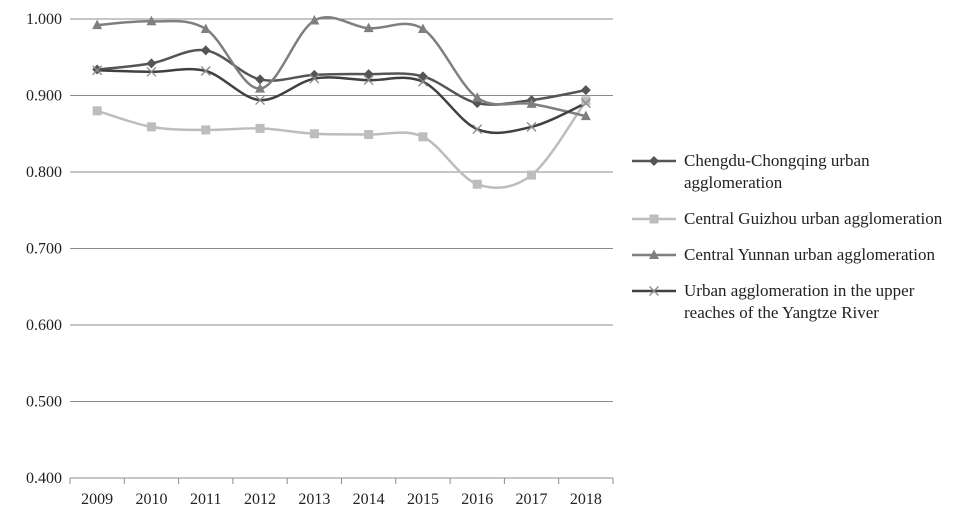 The height and width of the screenshot is (513, 966). I want to click on legend-item: Central Yunnan urban agglomeration, so click(798, 255).